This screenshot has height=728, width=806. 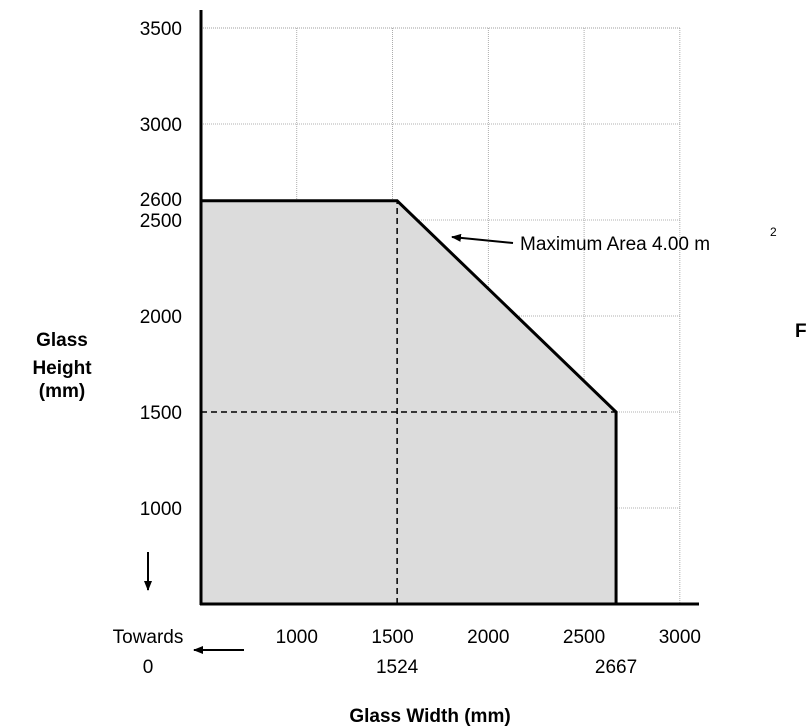 I want to click on y-tick-label-2000: 2000, so click(x=161, y=317).